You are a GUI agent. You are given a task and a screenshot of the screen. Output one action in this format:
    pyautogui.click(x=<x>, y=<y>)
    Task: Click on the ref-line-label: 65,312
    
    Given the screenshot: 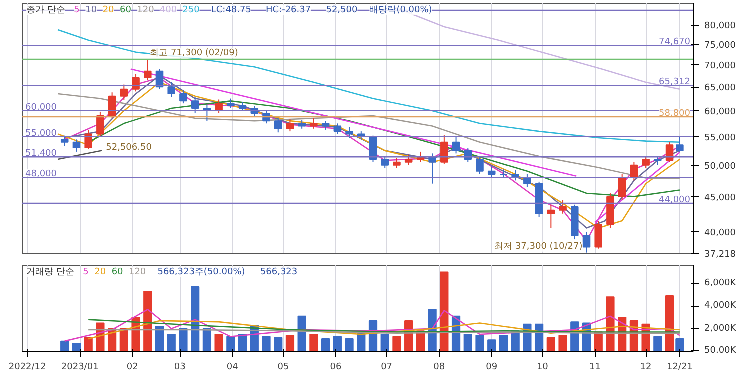 What is the action you would take?
    pyautogui.click(x=675, y=83)
    